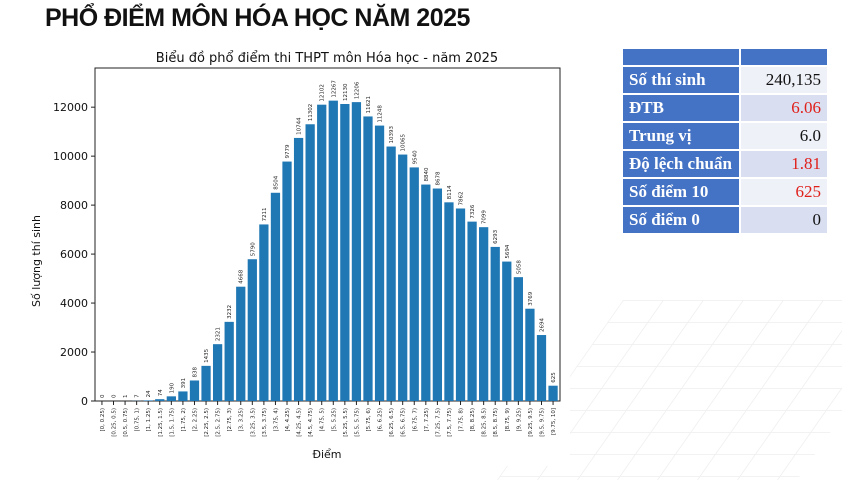 The height and width of the screenshot is (480, 842). Describe the element at coordinates (311, 422) in the screenshot. I see `x-tick-label: [4.5, 4.75)` at that location.